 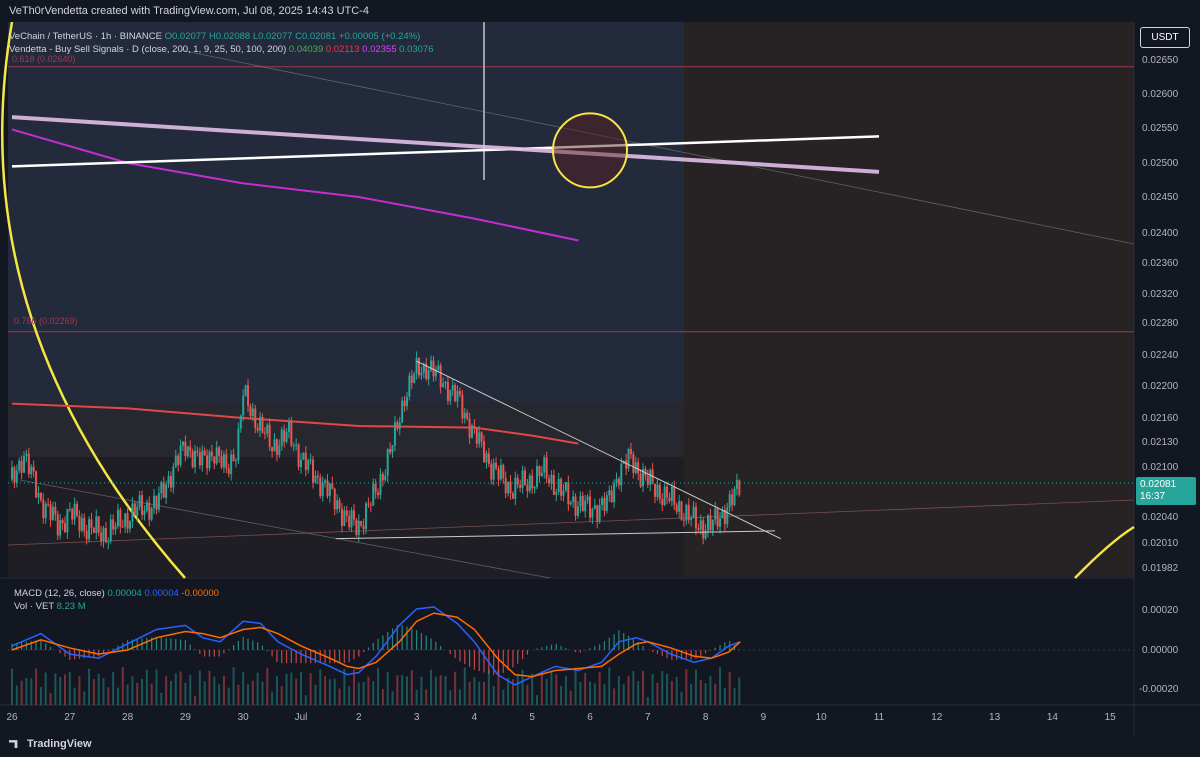 I want to click on vol-name: Vol · VET, so click(x=34, y=606).